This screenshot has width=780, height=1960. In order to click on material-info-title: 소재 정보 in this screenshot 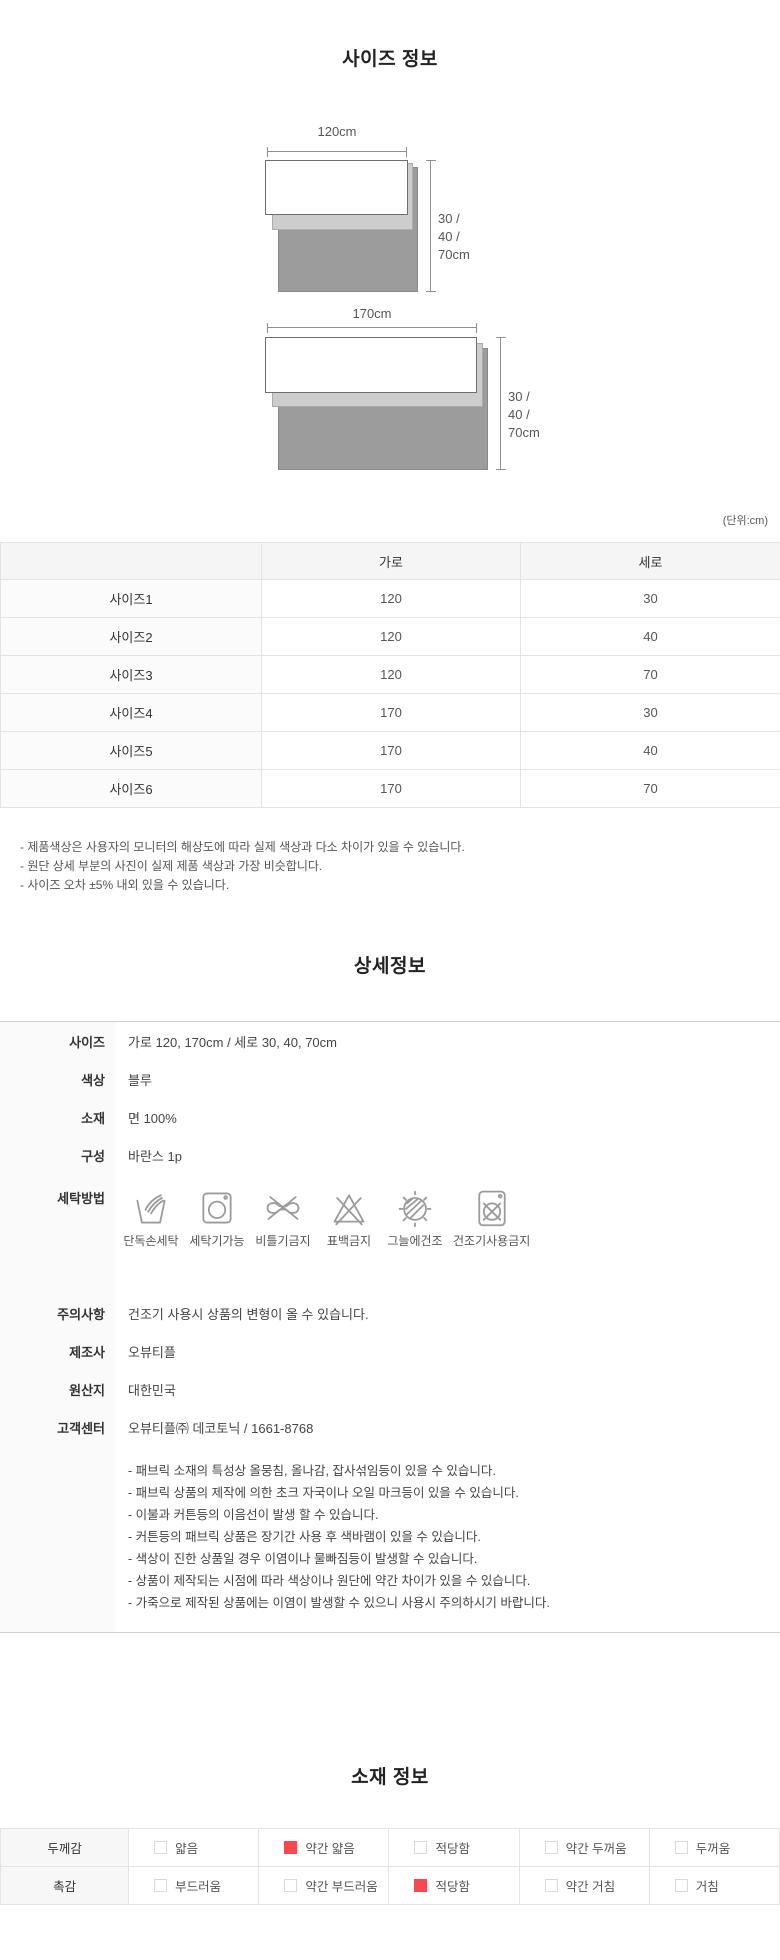, I will do `click(390, 1777)`.